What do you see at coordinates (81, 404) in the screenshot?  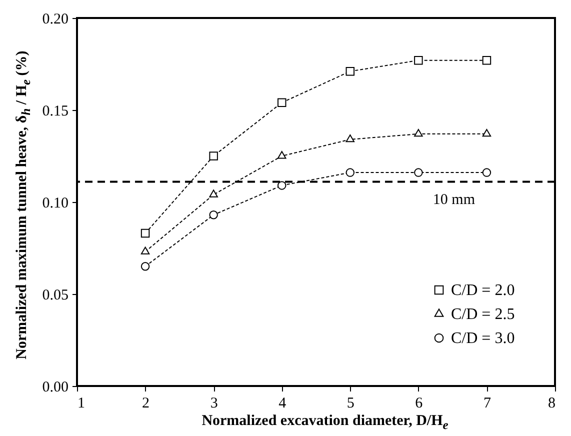 I see `x-tick-label: 1` at bounding box center [81, 404].